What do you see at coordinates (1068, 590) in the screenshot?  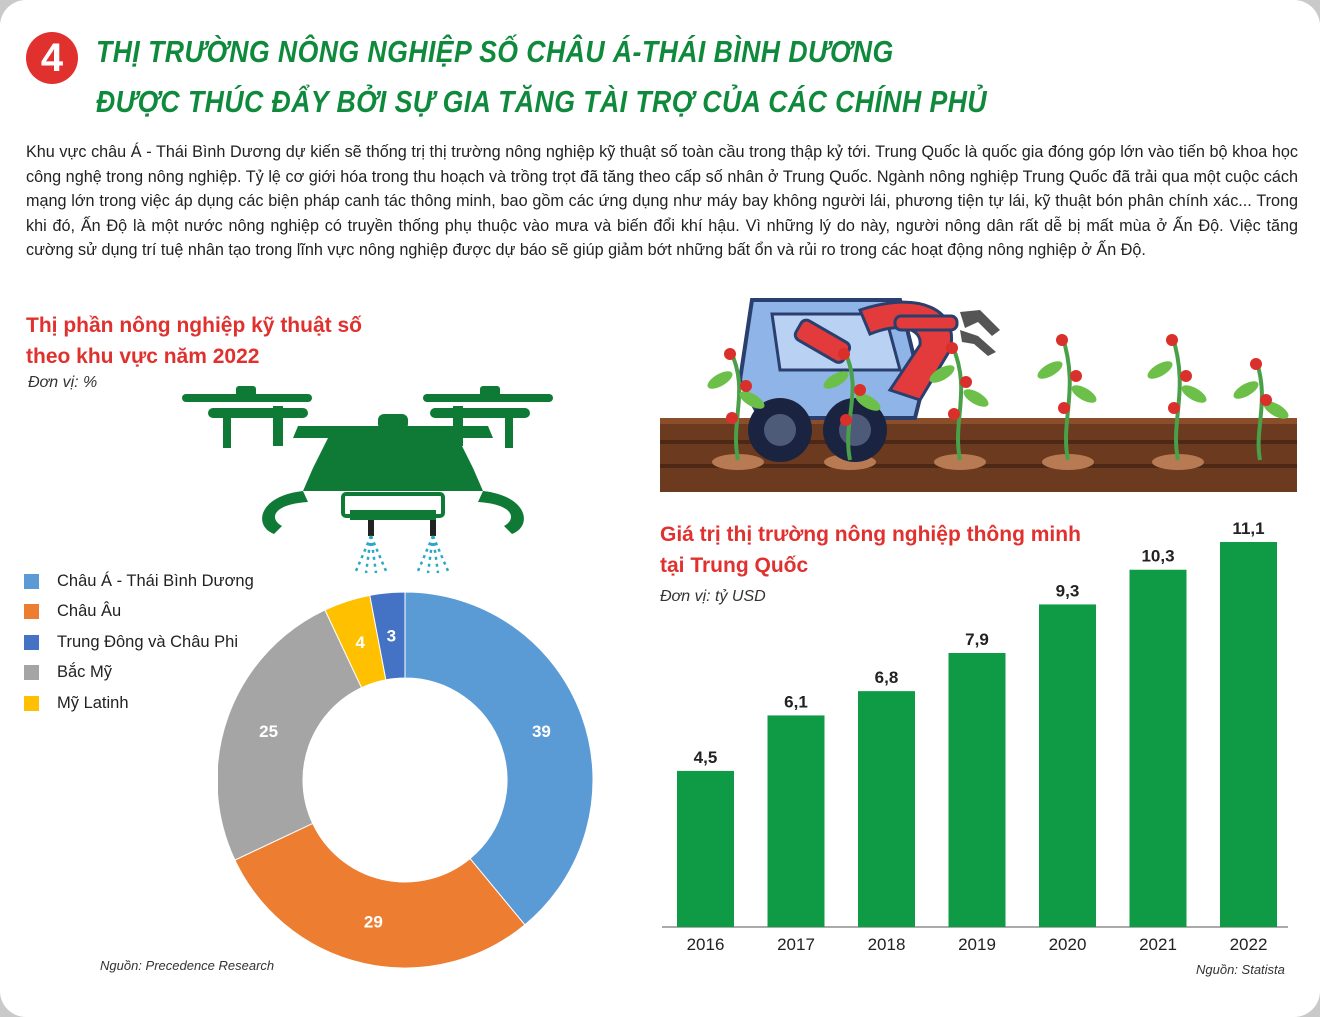 I see `bar-value-label-2020: 9,3` at bounding box center [1068, 590].